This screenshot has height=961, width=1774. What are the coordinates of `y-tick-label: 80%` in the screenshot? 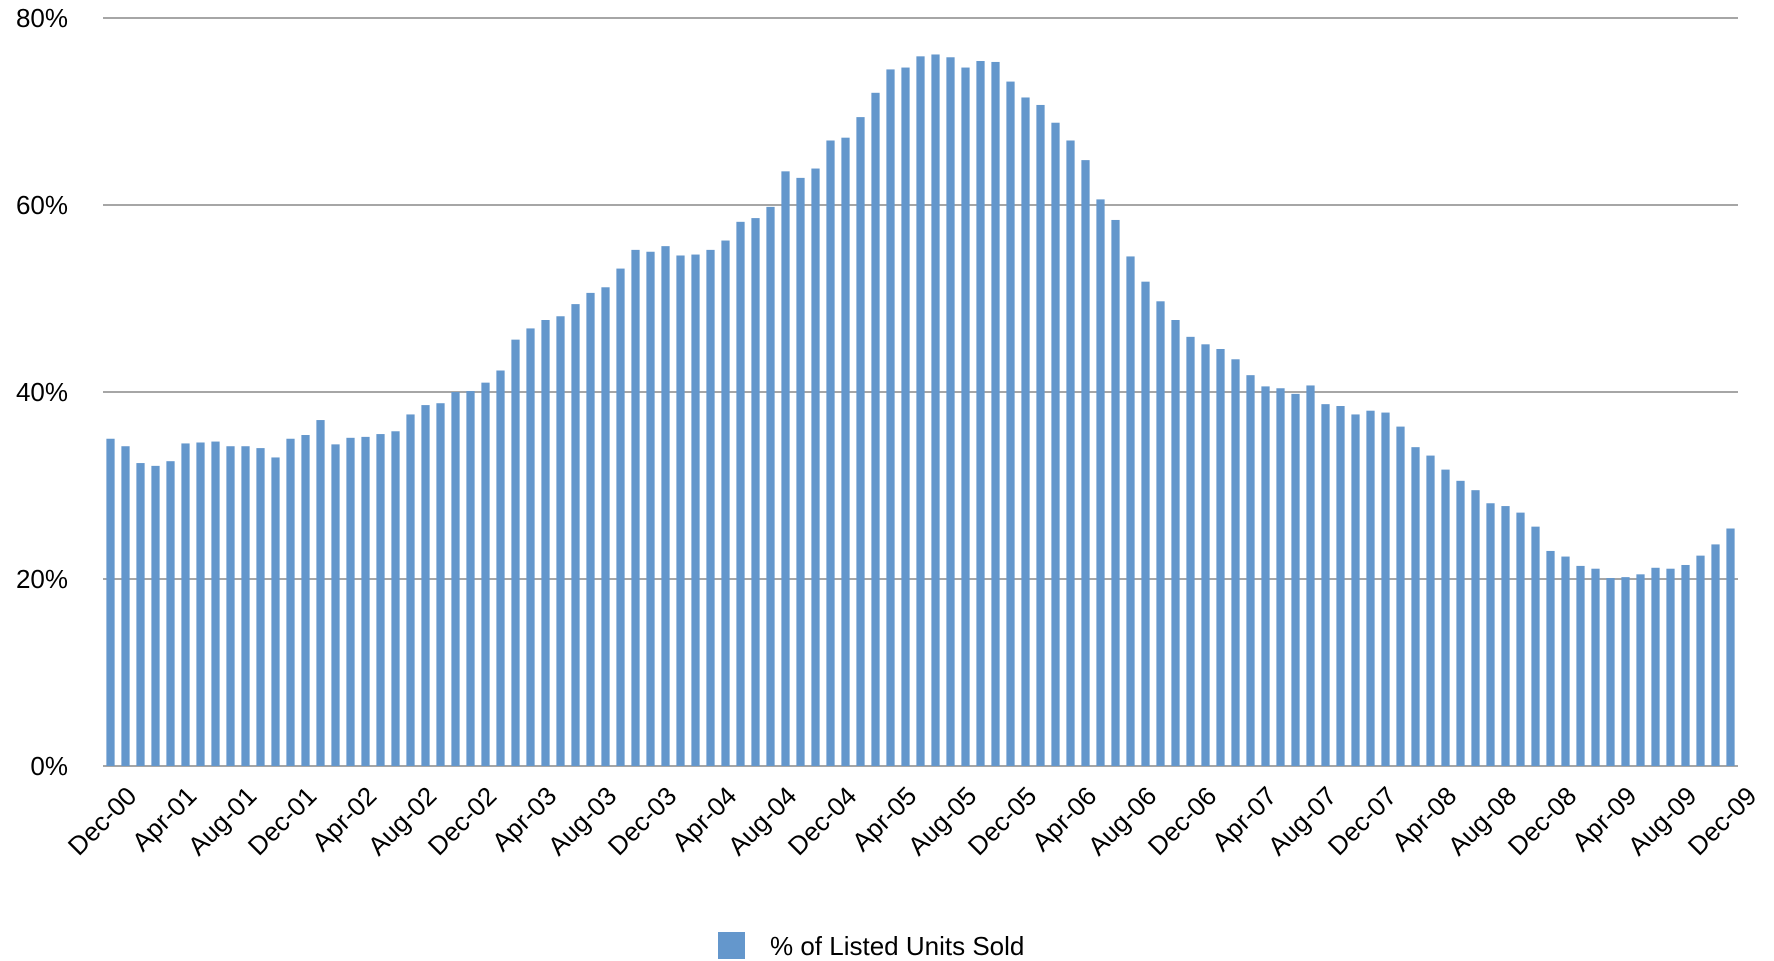 It's located at (42, 18).